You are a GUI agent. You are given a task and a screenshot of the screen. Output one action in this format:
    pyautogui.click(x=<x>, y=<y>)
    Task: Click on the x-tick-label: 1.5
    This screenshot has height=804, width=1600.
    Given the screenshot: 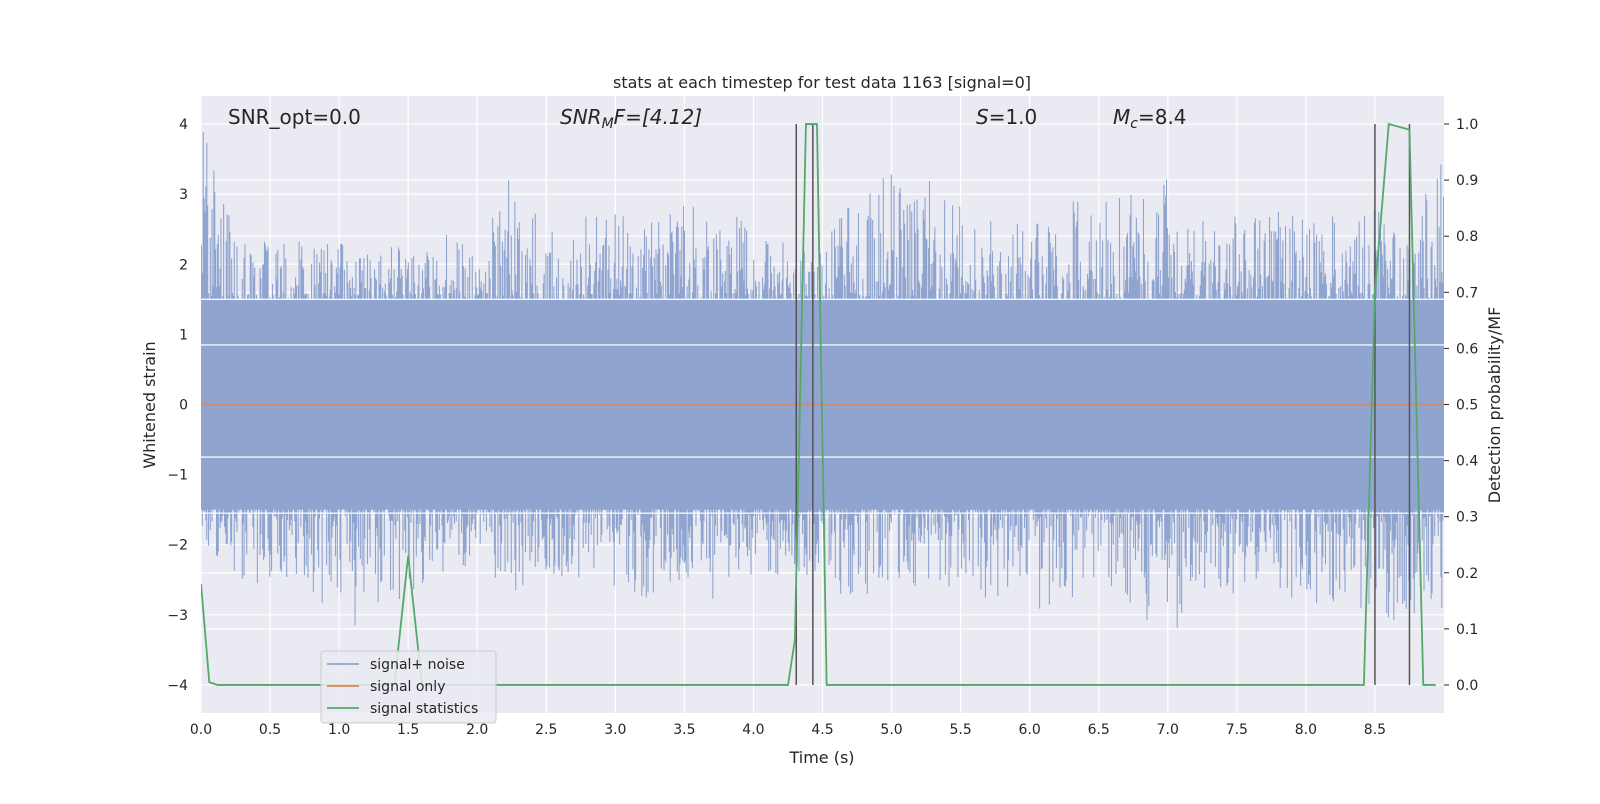 What is the action you would take?
    pyautogui.click(x=408, y=730)
    